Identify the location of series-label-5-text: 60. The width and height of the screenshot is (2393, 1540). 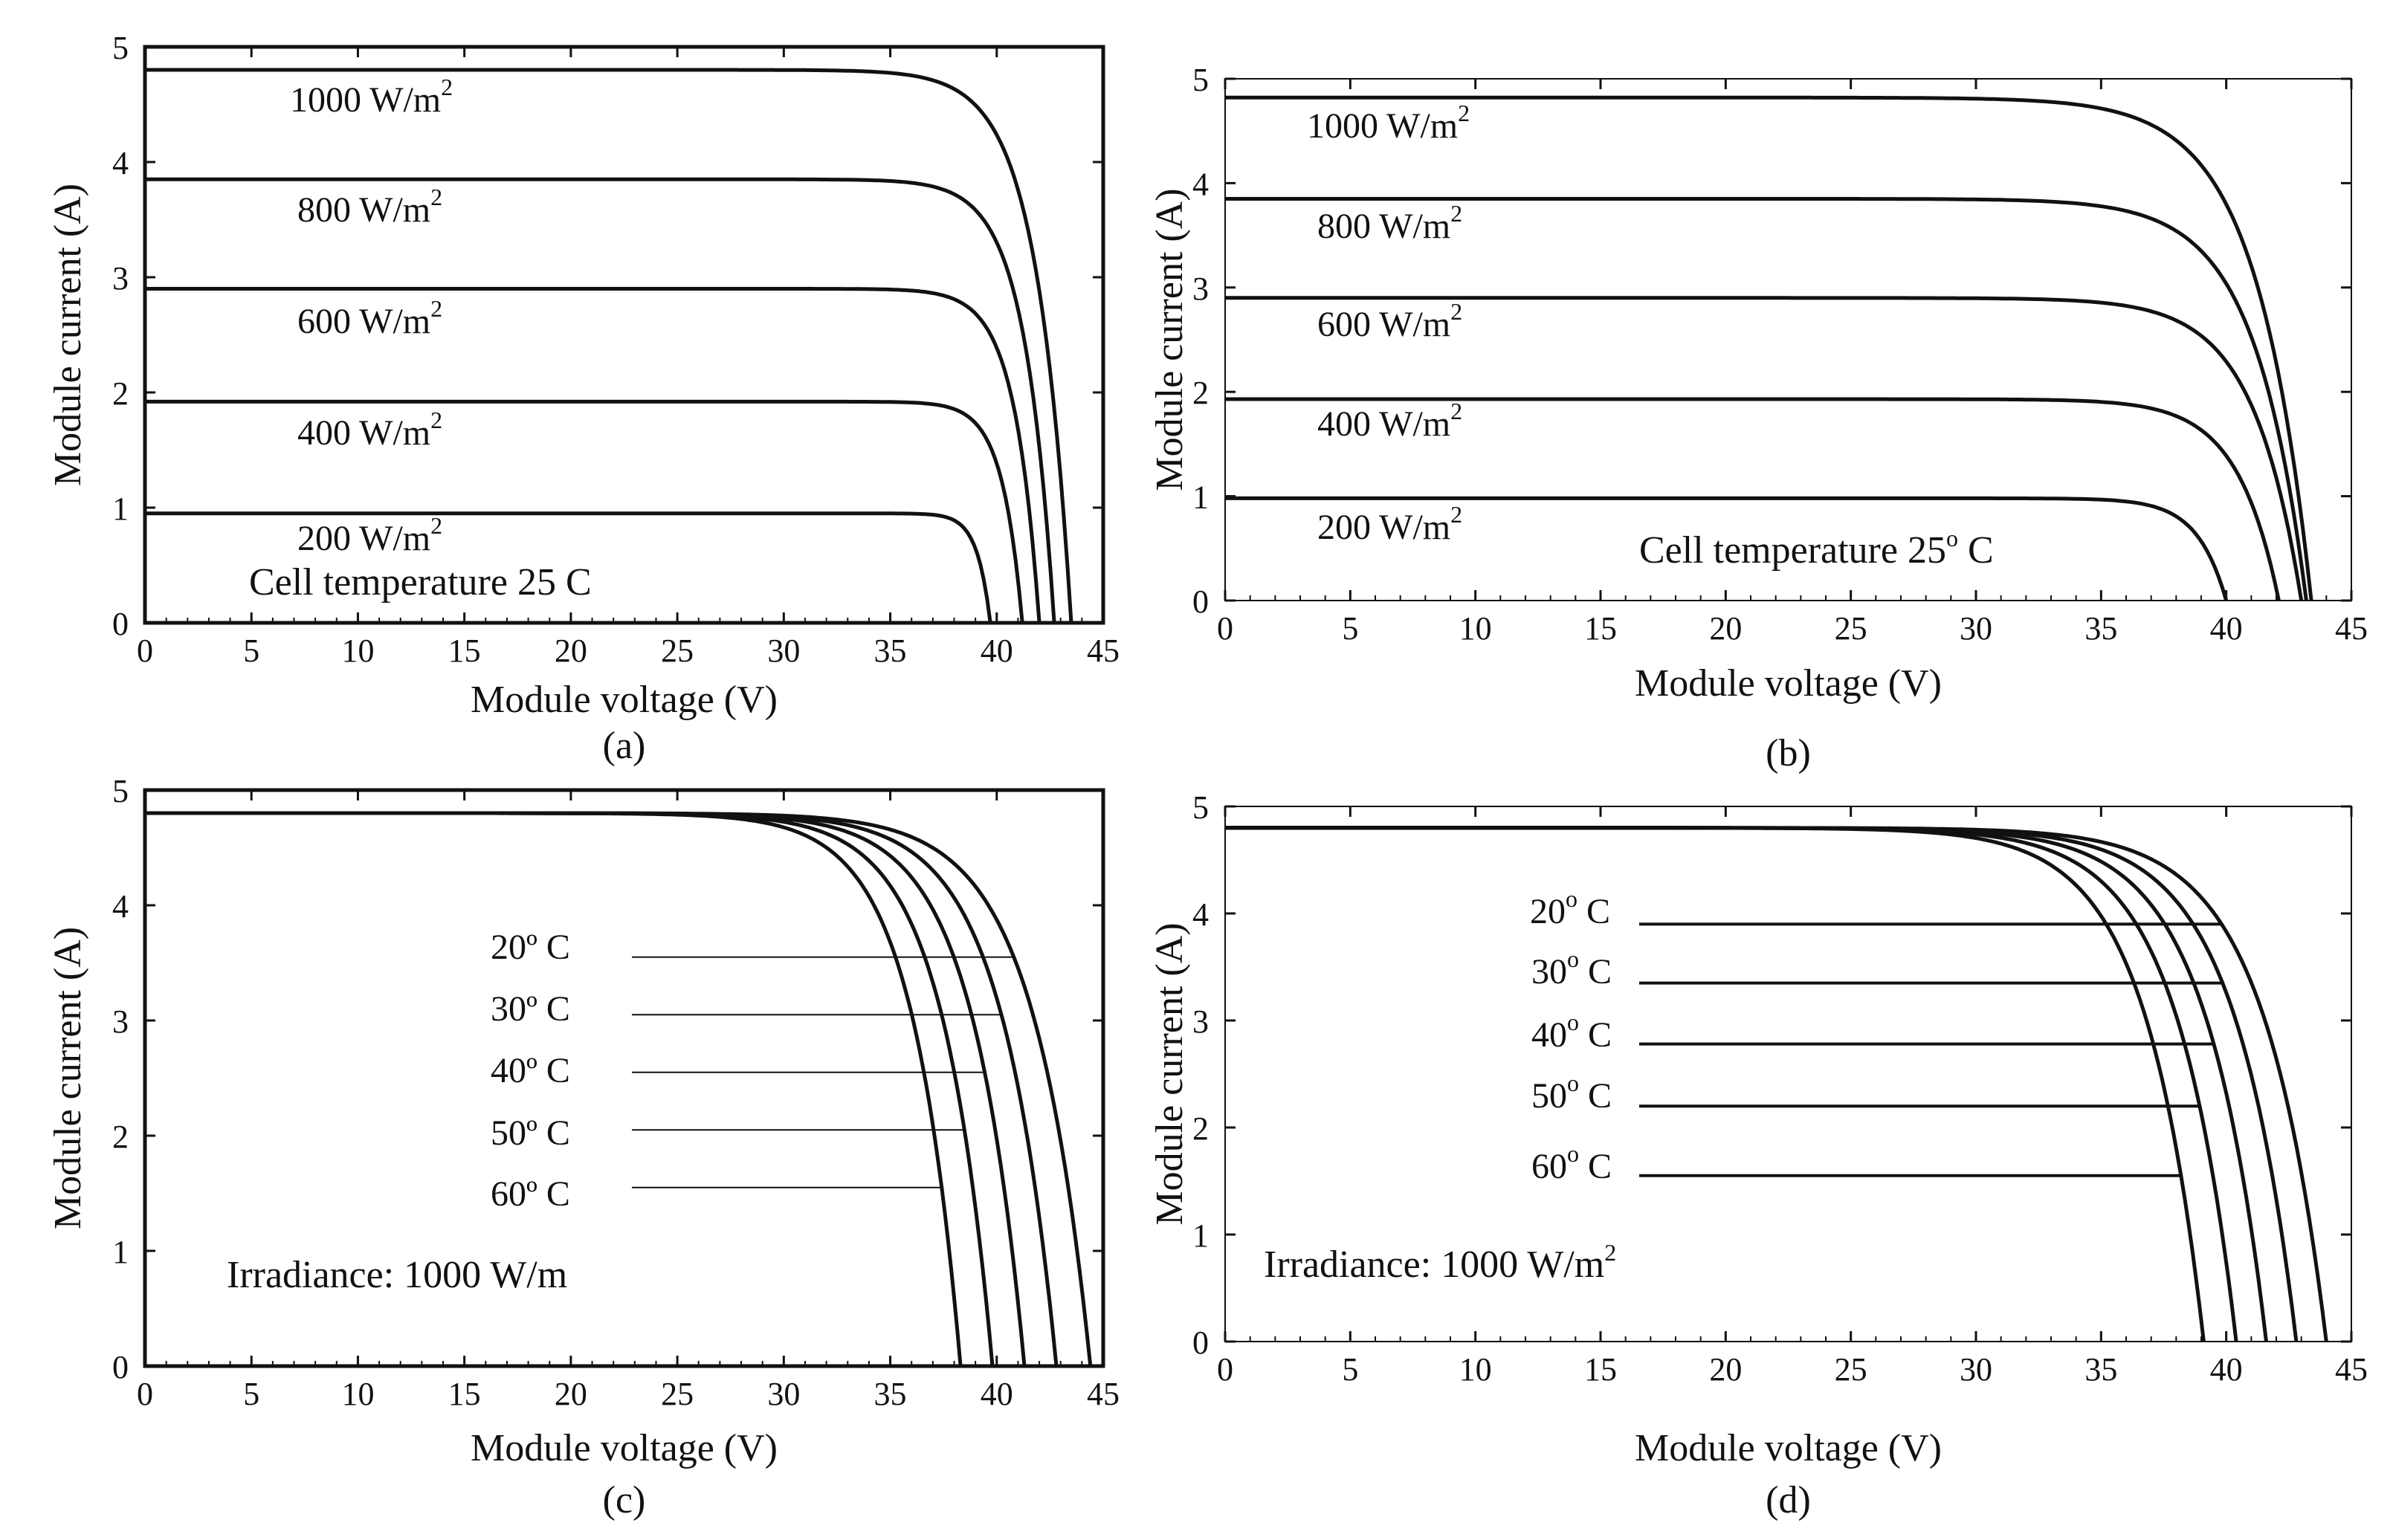
(1549, 1166).